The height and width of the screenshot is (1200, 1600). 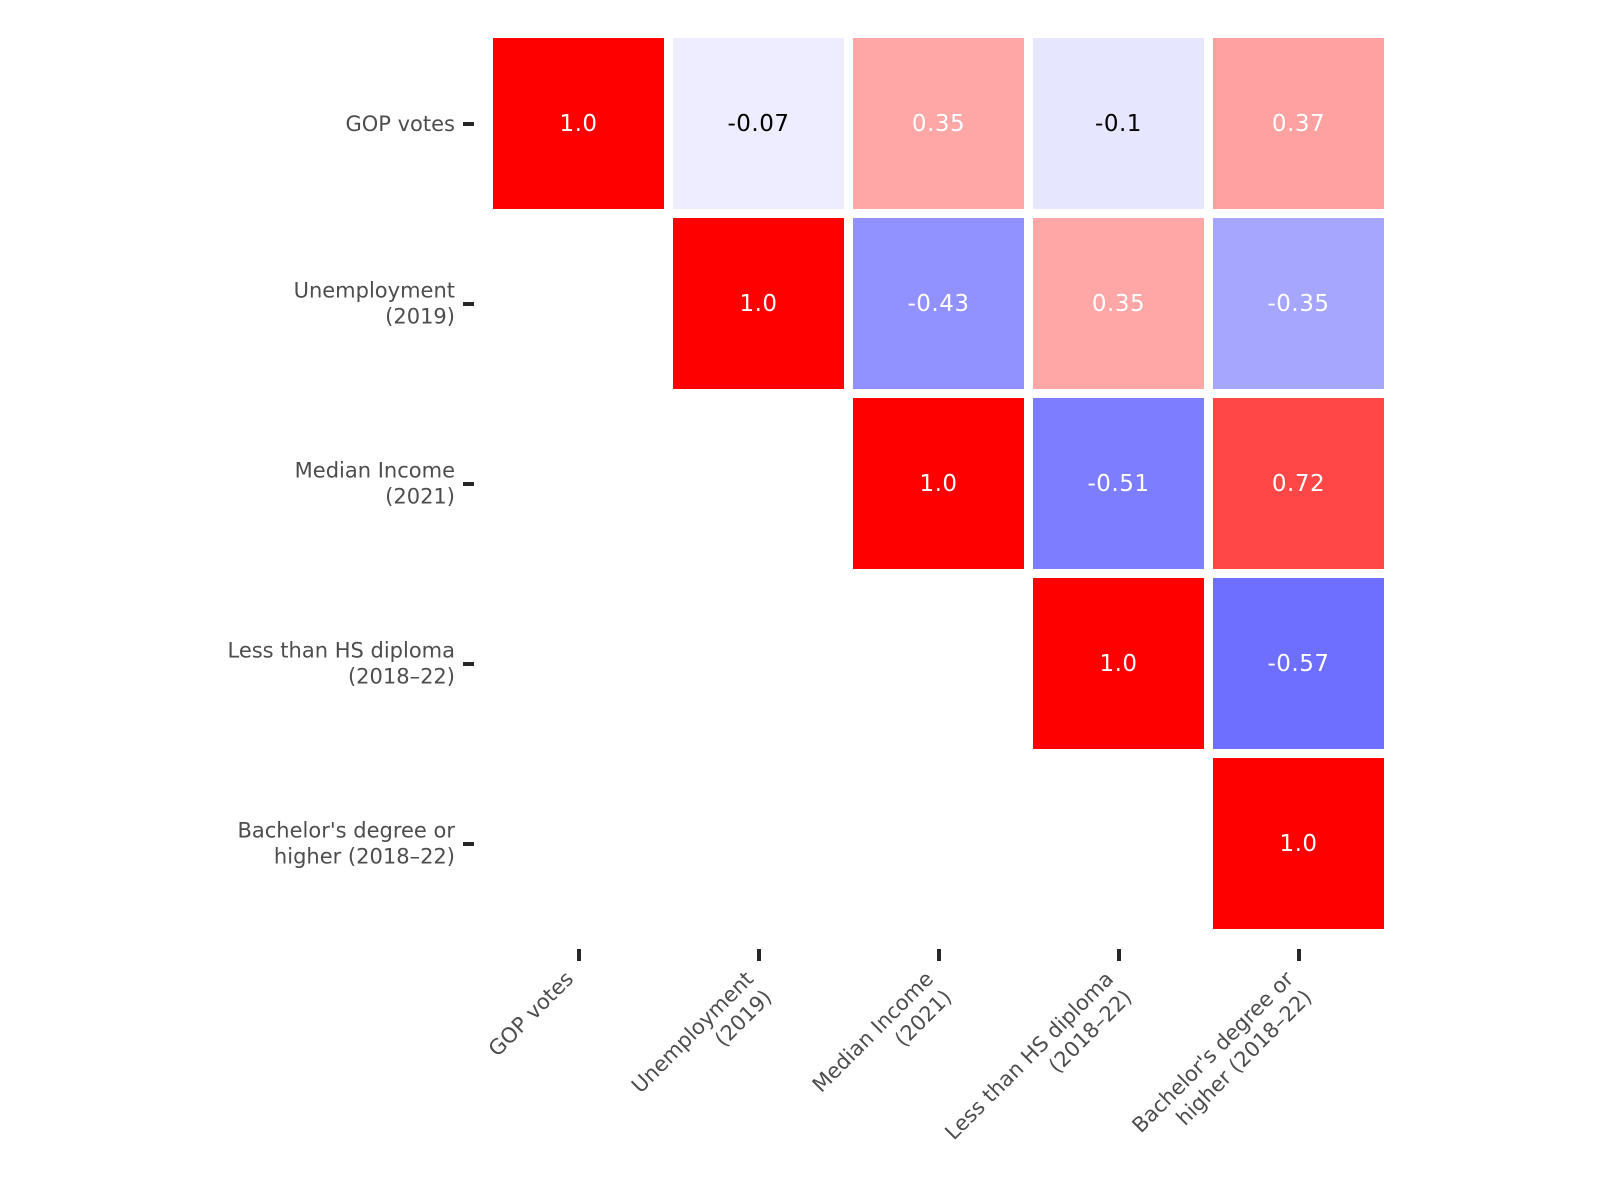 I want to click on heatmap-cell: -0.1, so click(x=1118, y=123).